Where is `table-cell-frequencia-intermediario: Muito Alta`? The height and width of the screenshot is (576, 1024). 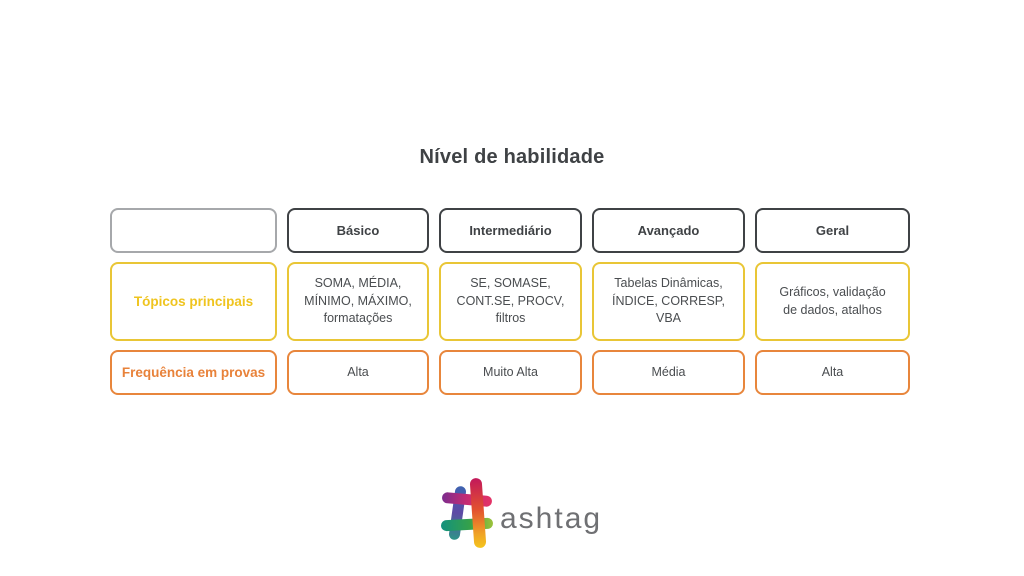
table-cell-frequencia-intermediario: Muito Alta is located at coordinates (510, 372).